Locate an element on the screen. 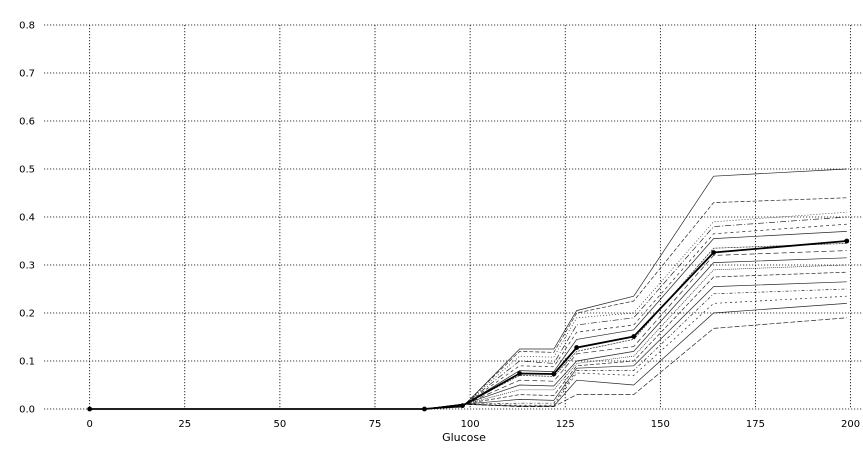 This screenshot has width=863, height=462. y-tick-label: 0.8 is located at coordinates (27, 26).